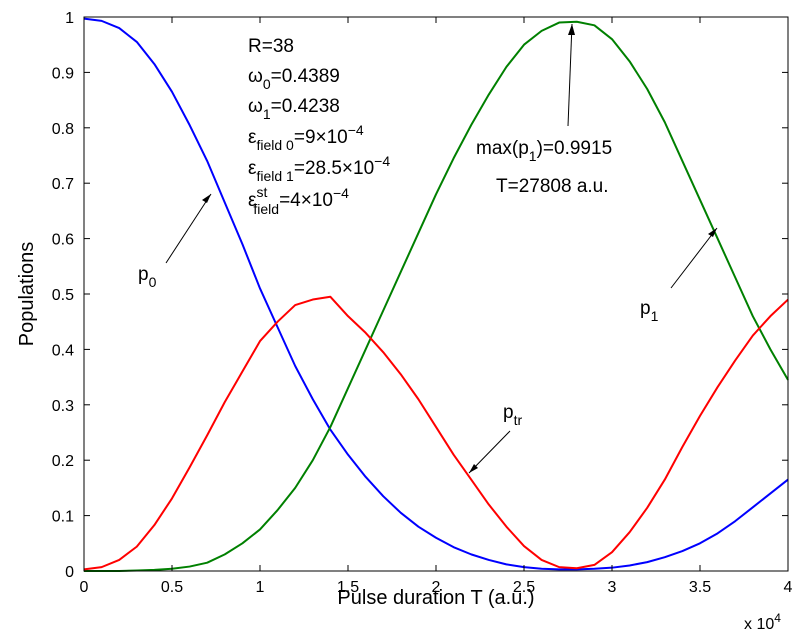 The height and width of the screenshot is (639, 796). What do you see at coordinates (63, 129) in the screenshot?
I see `y-tick-label: 0.8` at bounding box center [63, 129].